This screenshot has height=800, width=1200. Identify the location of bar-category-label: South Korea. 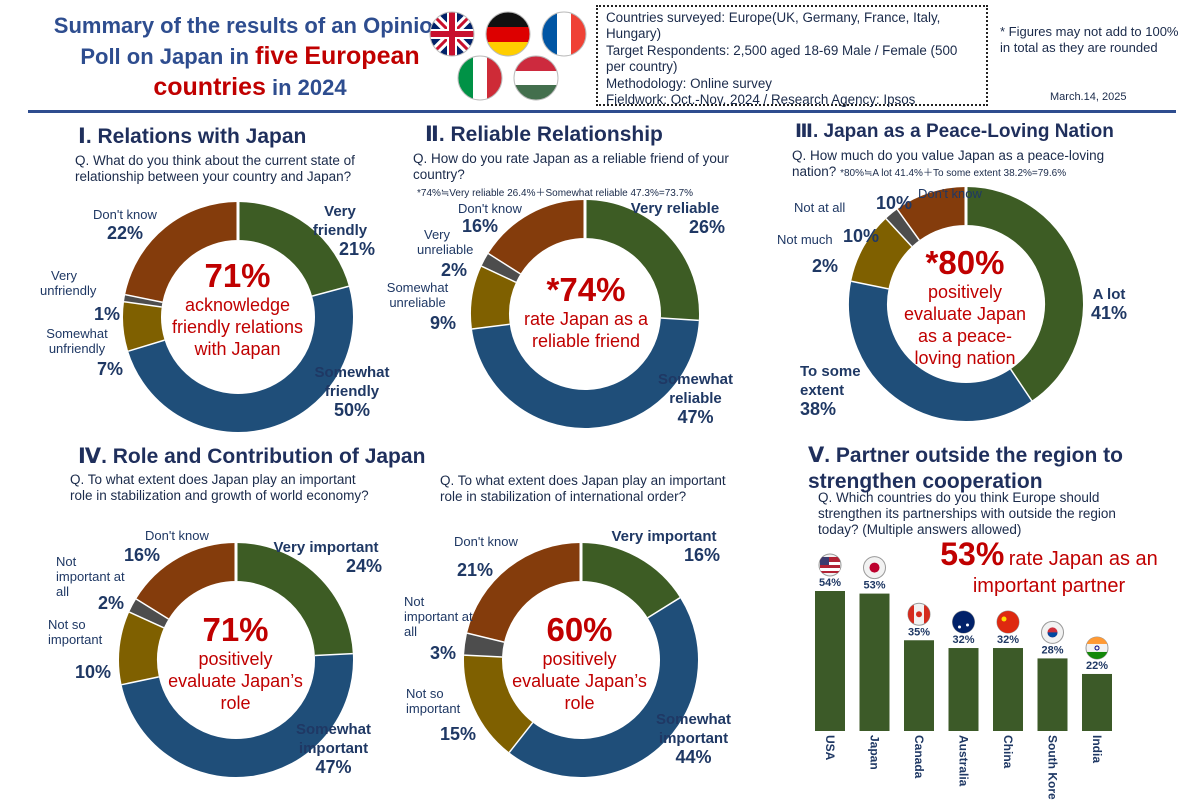
(1053, 767).